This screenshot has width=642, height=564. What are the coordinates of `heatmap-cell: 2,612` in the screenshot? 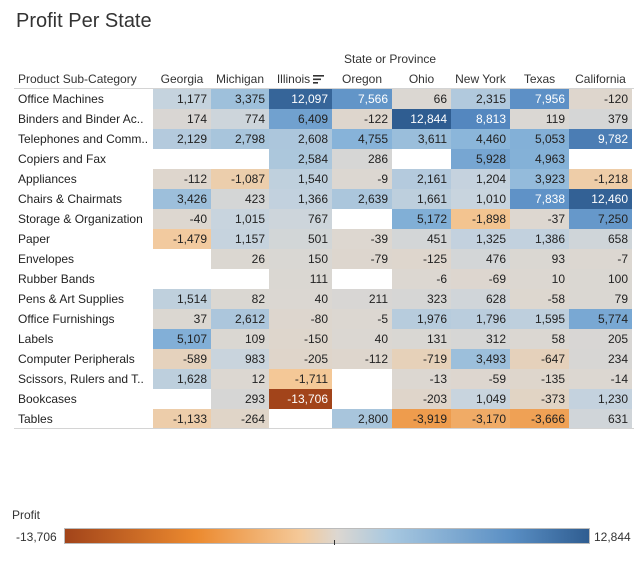 It's located at (240, 319).